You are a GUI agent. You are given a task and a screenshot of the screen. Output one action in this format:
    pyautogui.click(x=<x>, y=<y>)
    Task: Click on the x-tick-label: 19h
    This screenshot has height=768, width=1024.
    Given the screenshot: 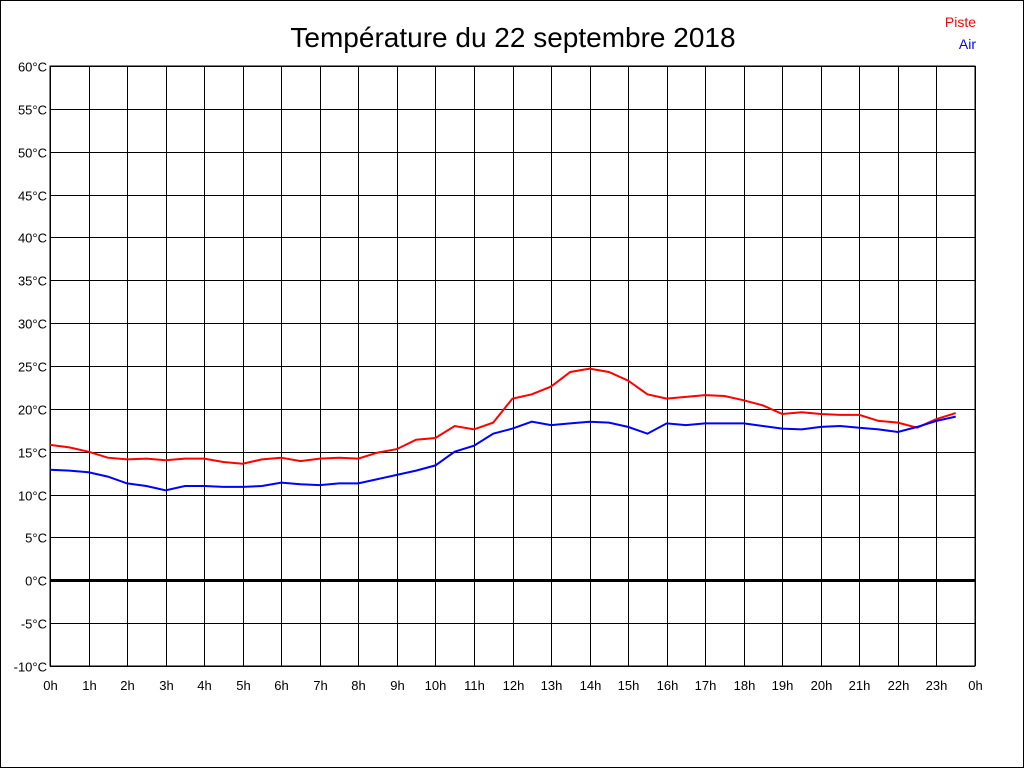 What is the action you would take?
    pyautogui.click(x=783, y=685)
    